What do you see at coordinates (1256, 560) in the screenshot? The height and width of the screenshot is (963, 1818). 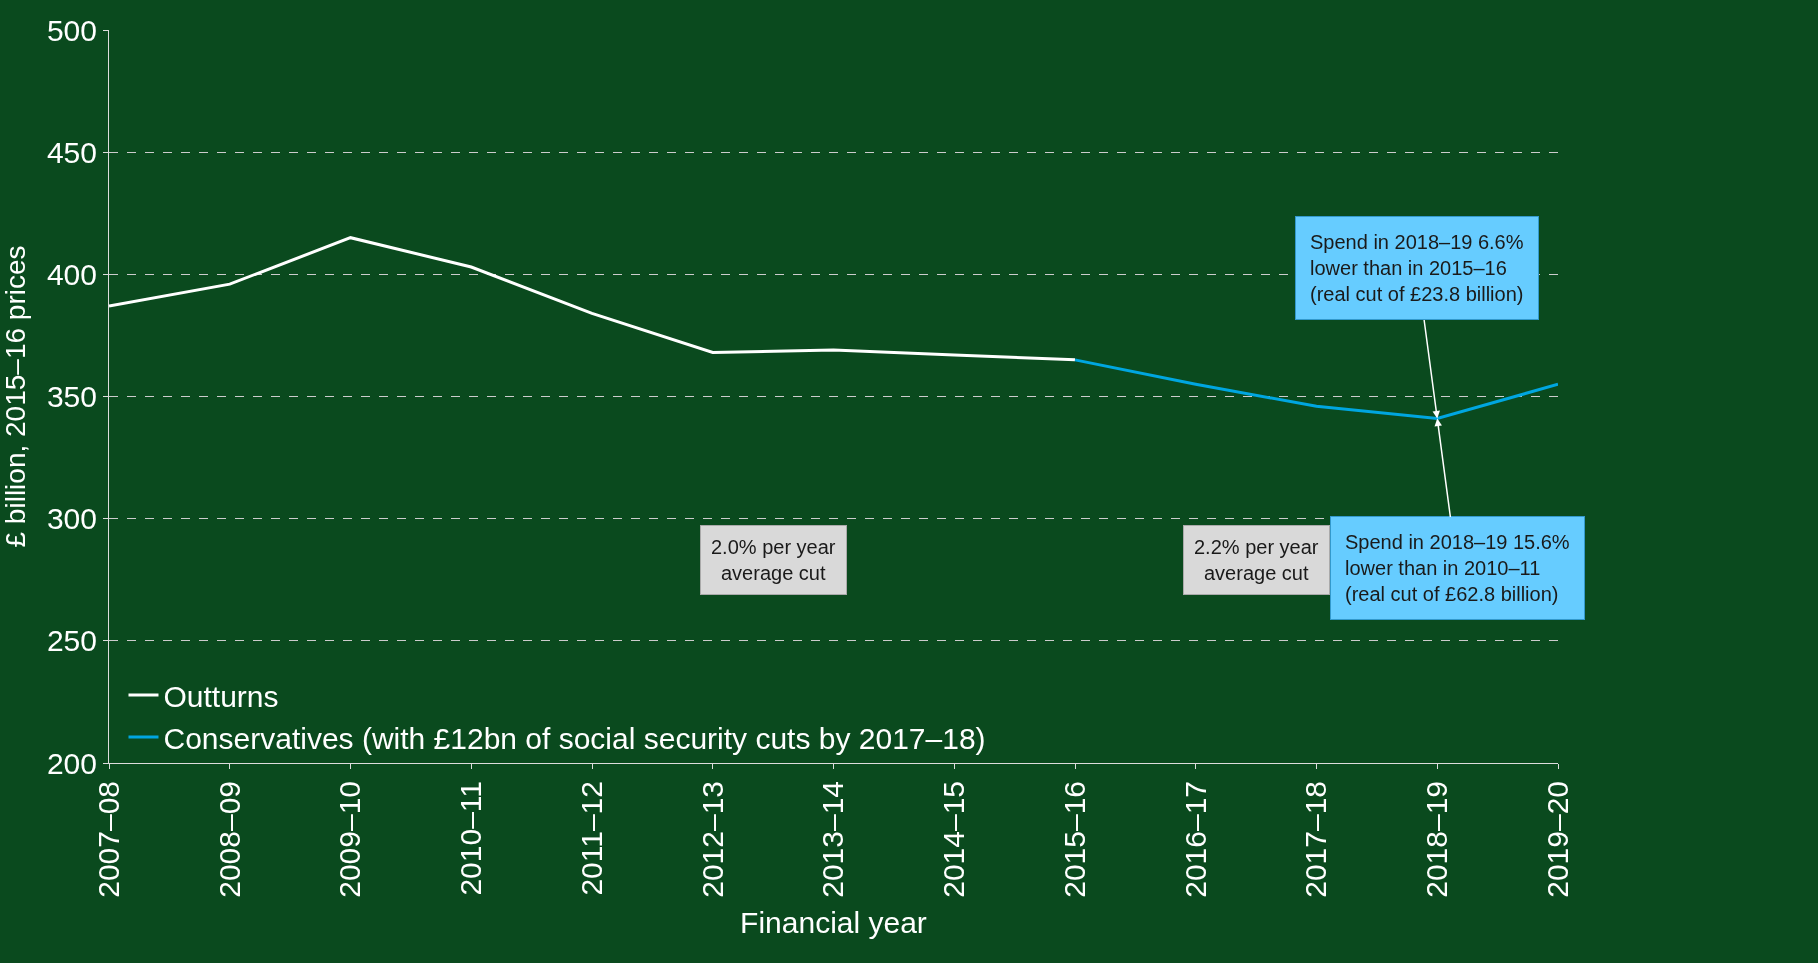 I see `annotation: 2.2% per year average cut` at bounding box center [1256, 560].